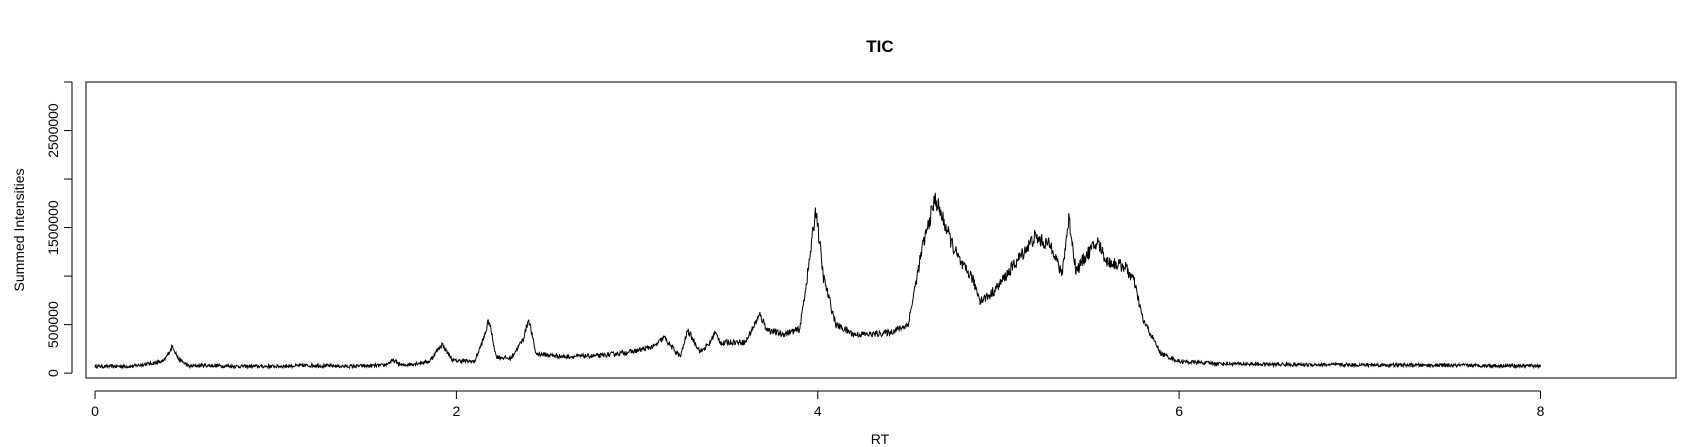 This screenshot has height=447, width=1683. I want to click on x-tick-label: 8, so click(1541, 411).